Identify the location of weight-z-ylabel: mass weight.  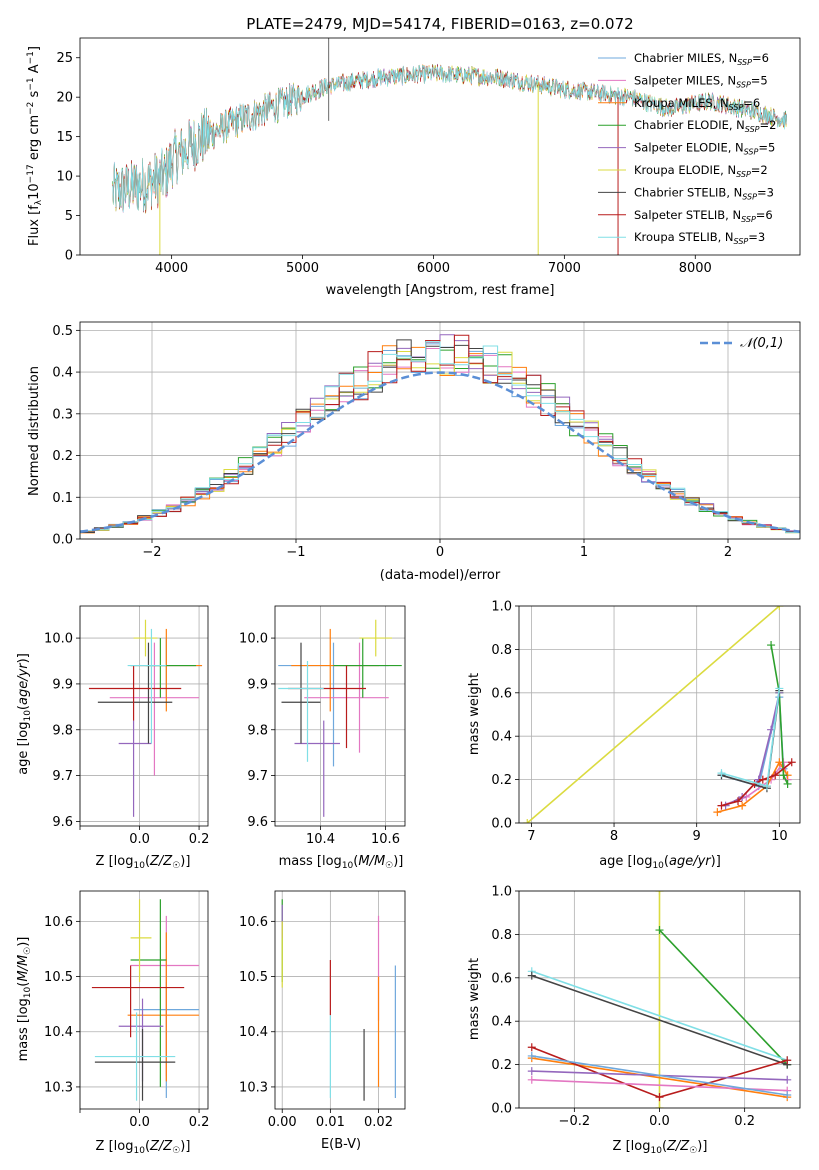
(474, 999).